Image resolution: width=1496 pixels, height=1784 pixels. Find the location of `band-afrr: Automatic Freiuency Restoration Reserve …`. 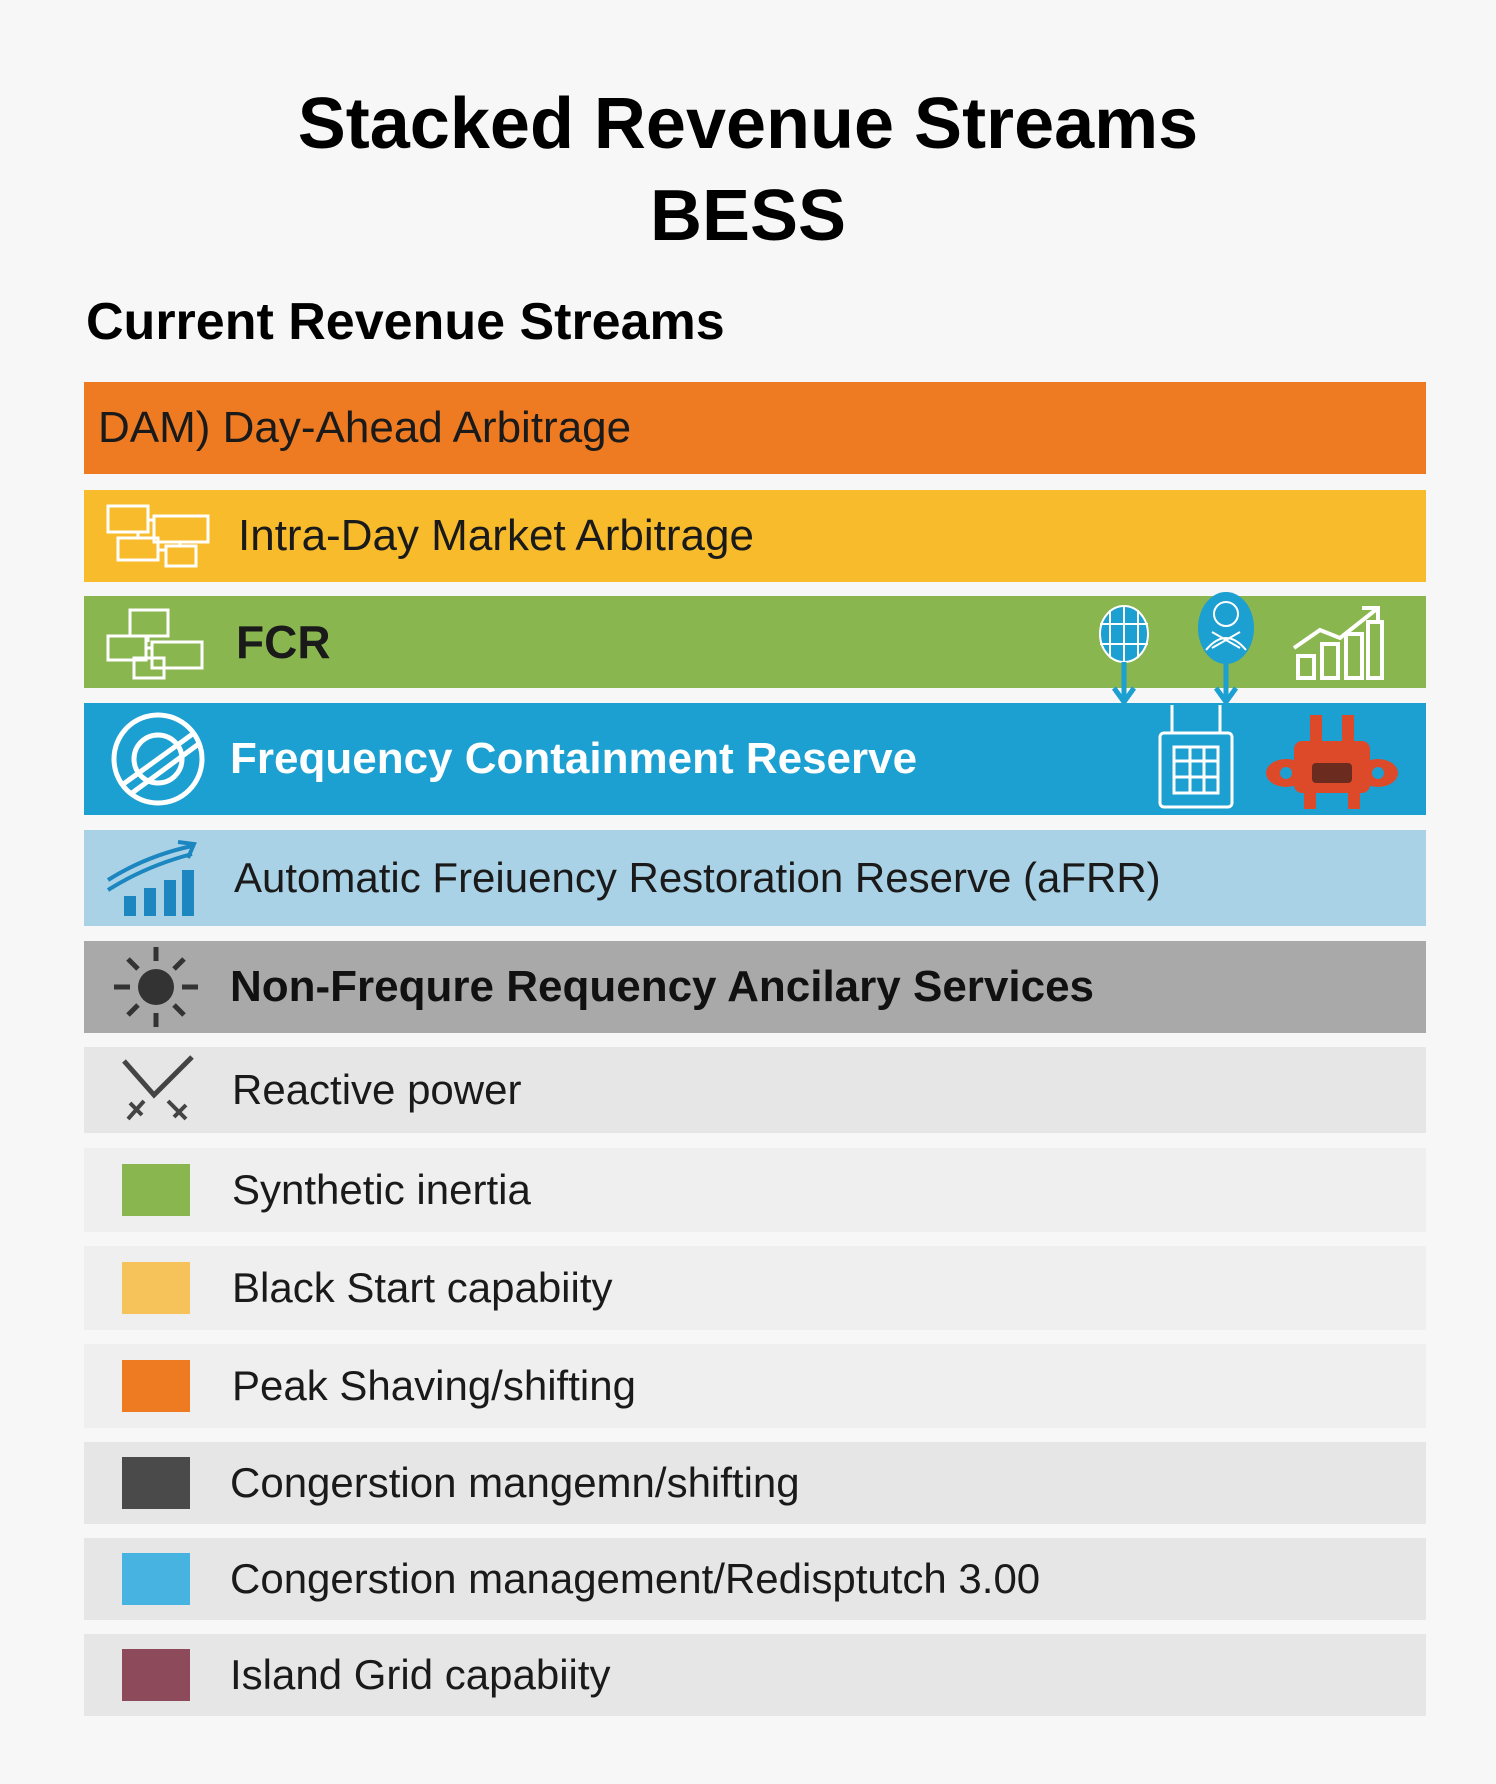

band-afrr: Automatic Freiuency Restoration Reserve … is located at coordinates (755, 878).